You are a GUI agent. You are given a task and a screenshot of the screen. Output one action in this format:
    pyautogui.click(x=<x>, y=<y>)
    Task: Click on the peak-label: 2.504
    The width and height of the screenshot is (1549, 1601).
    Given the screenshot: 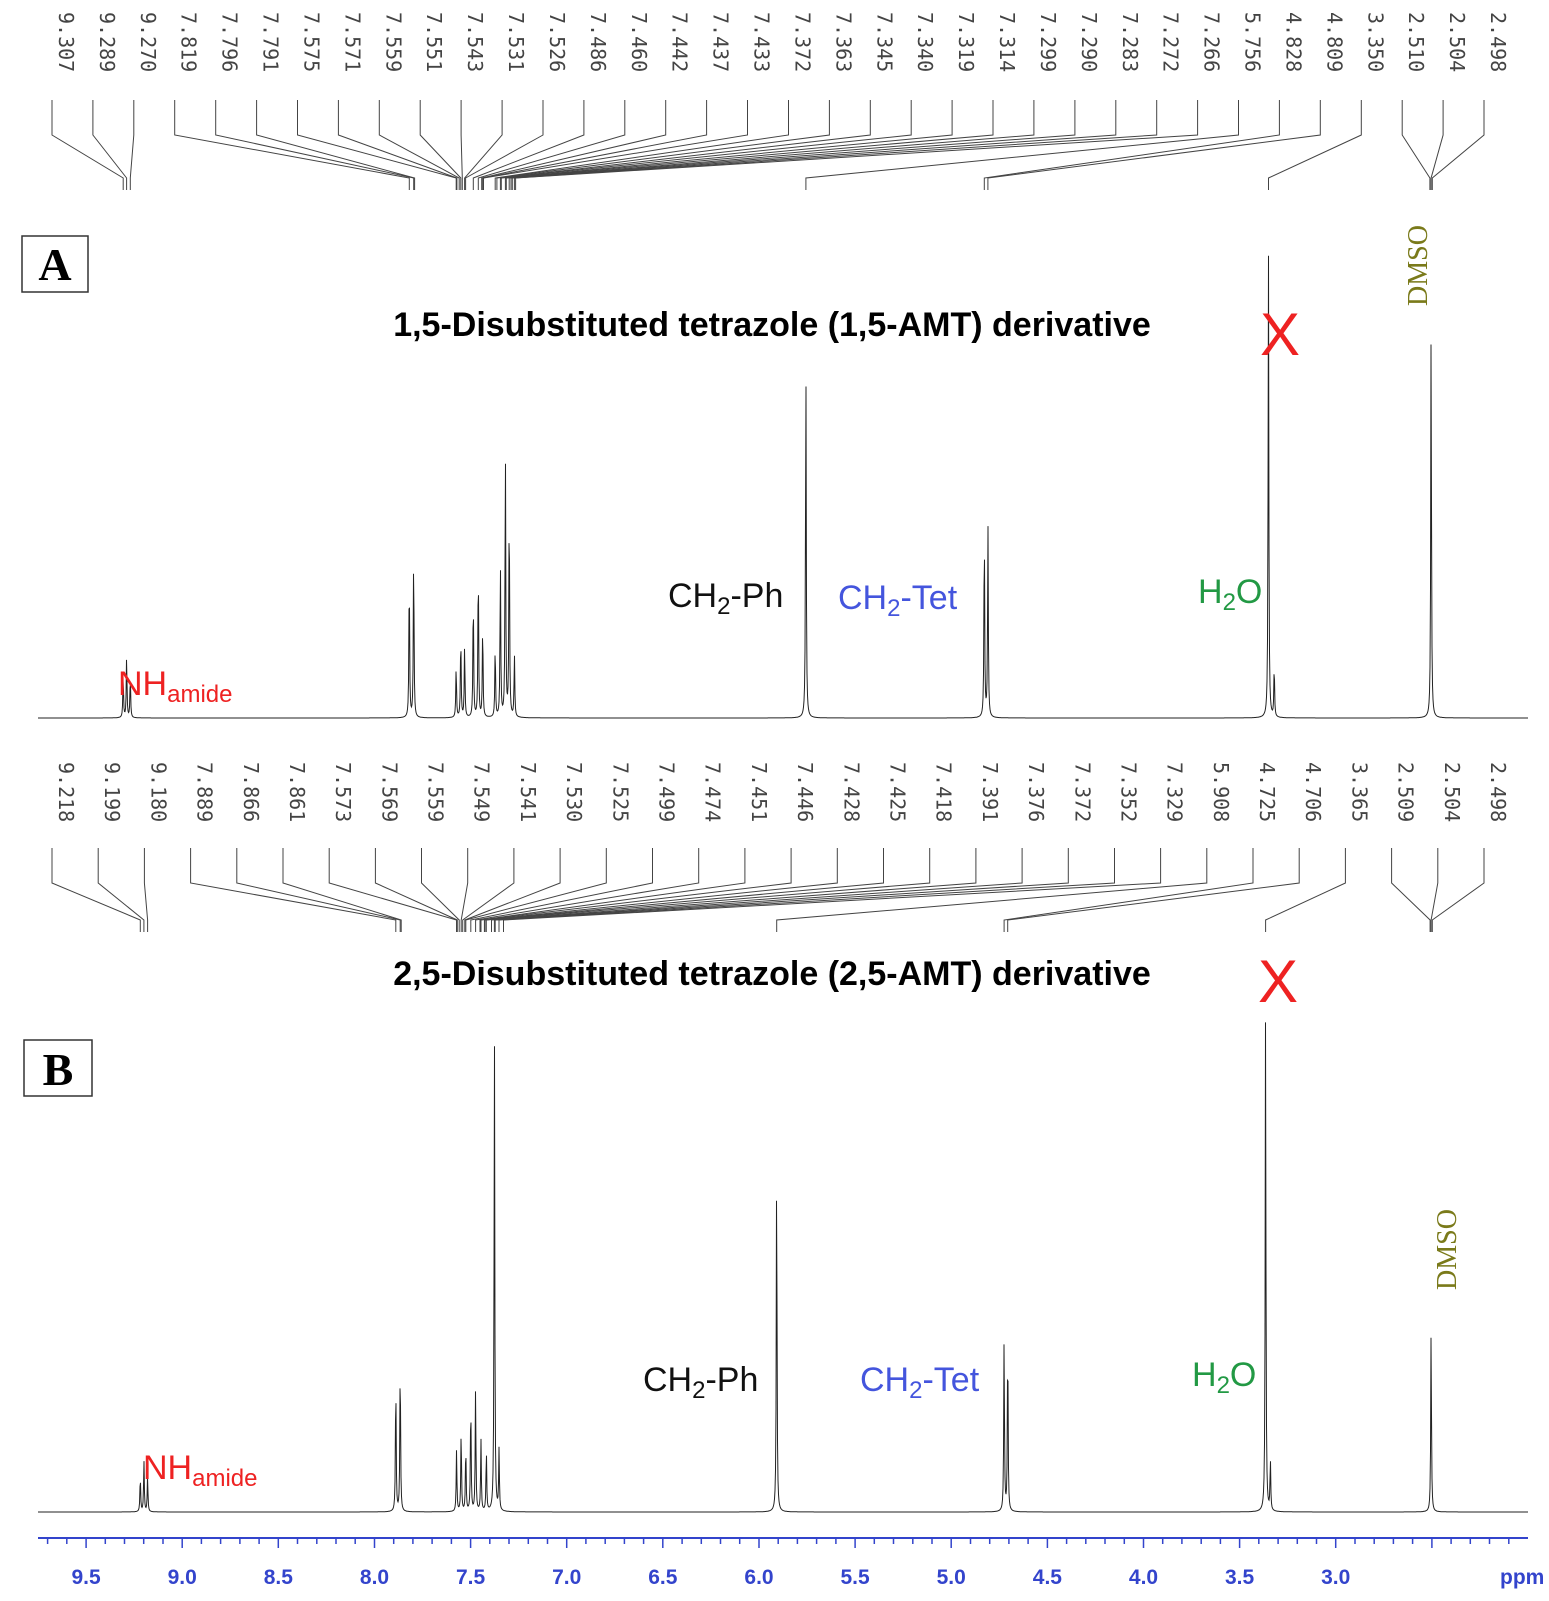 What is the action you would take?
    pyautogui.click(x=1457, y=42)
    